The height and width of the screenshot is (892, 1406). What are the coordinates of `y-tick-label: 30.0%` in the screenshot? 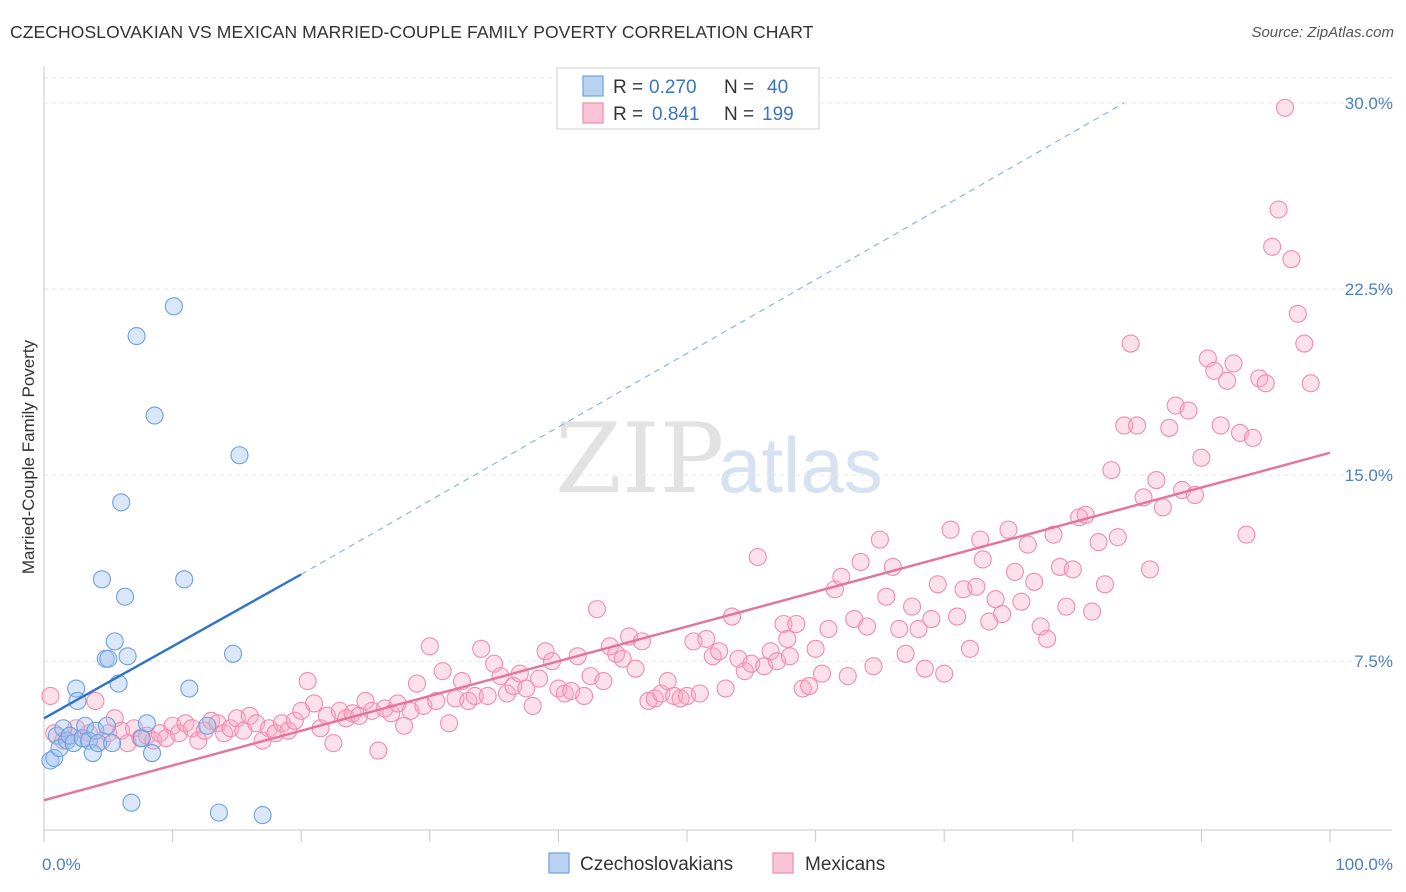 It's located at (1369, 103).